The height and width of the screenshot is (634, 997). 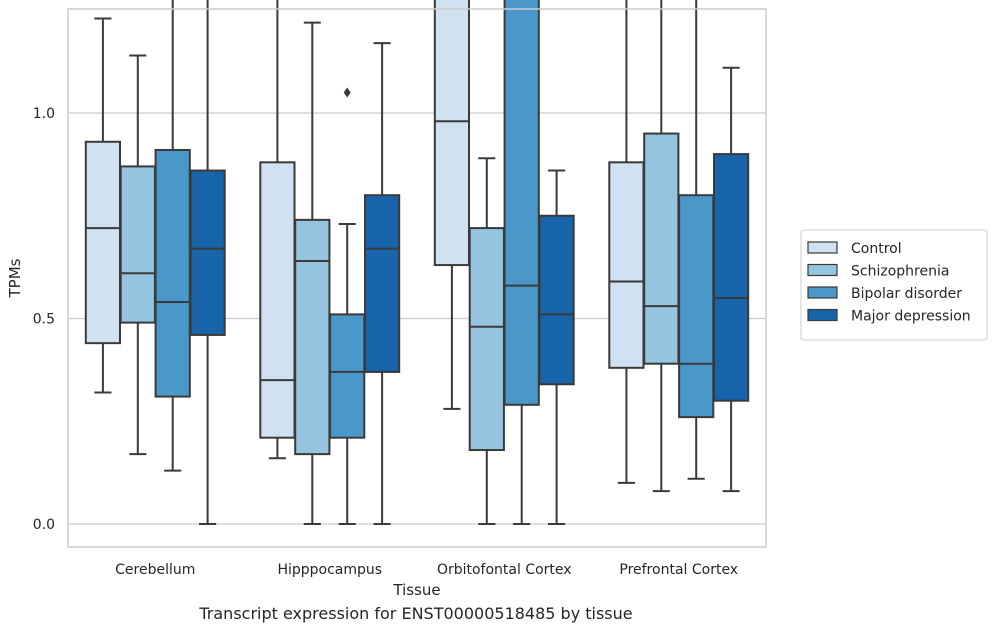 I want to click on legend-label: Control, so click(x=876, y=249).